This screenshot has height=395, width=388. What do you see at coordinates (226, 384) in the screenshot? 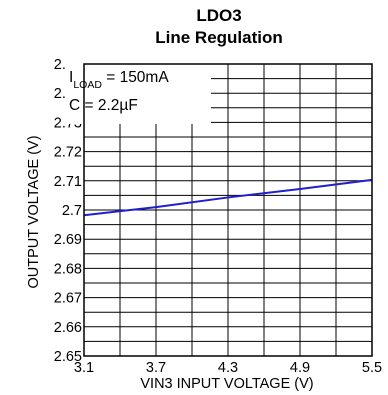
I see `x-axis-label: VIN3 INPUT VOLTAGE (V)` at bounding box center [226, 384].